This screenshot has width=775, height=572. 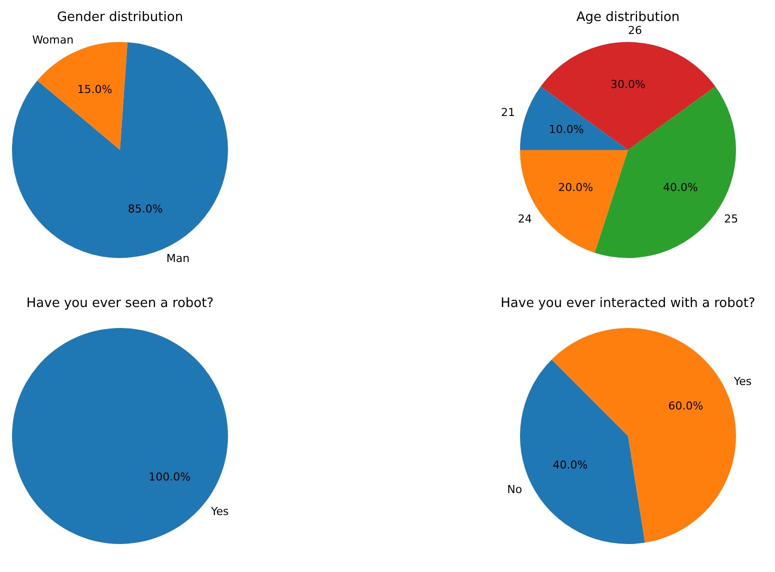 I want to click on slice-label: Man, so click(x=178, y=259).